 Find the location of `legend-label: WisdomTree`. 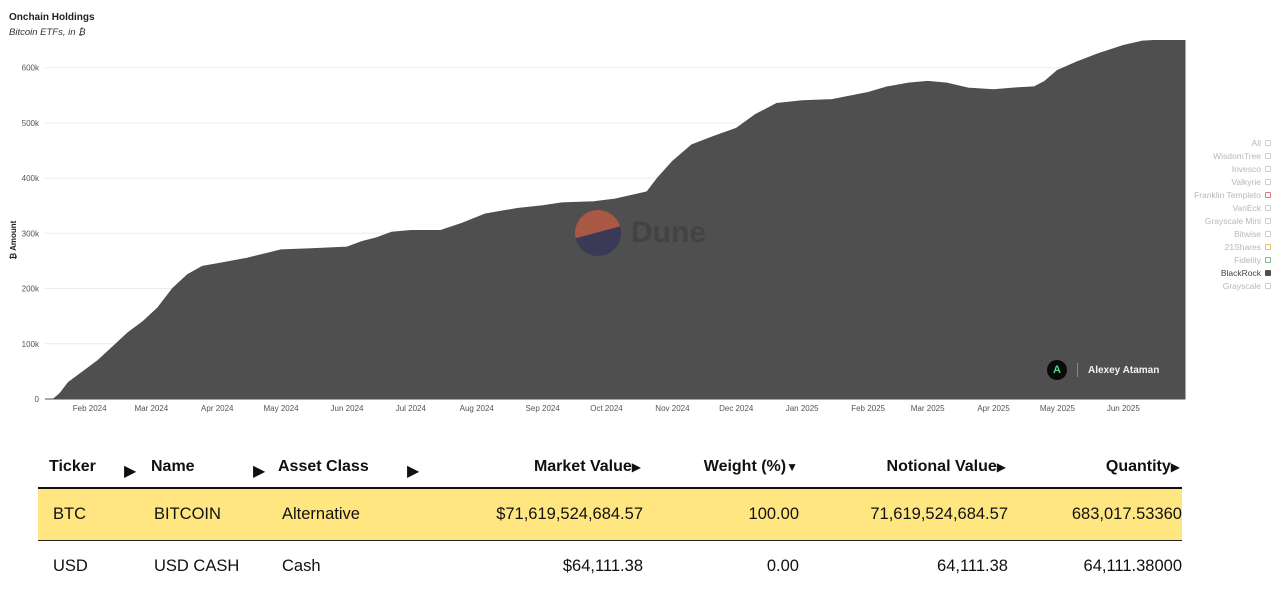

legend-label: WisdomTree is located at coordinates (1237, 155).